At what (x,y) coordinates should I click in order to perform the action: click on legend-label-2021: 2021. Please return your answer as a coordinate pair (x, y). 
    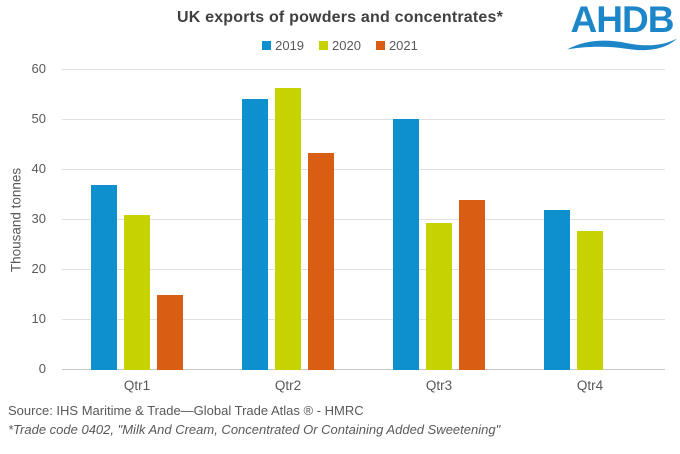
    Looking at the image, I should click on (403, 45).